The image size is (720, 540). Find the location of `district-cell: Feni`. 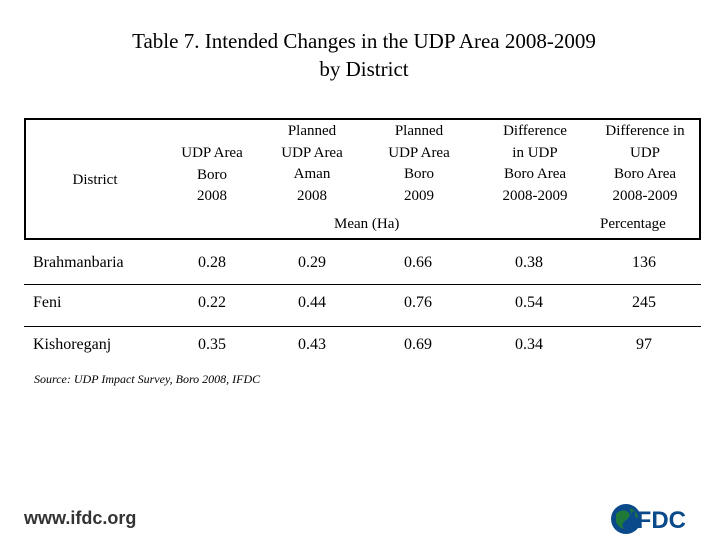

district-cell: Feni is located at coordinates (47, 302).